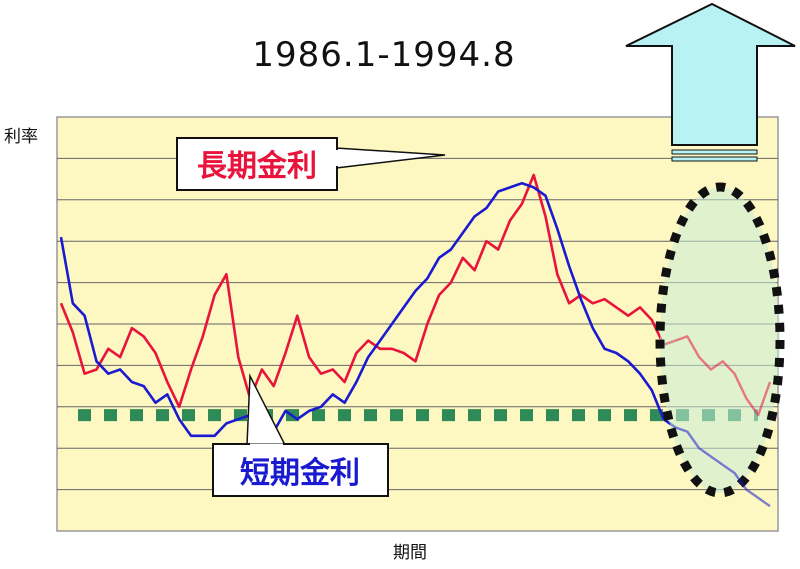 This screenshot has width=800, height=569. What do you see at coordinates (723, 467) in the screenshot?
I see `short-term-rate-line-forecast` at bounding box center [723, 467].